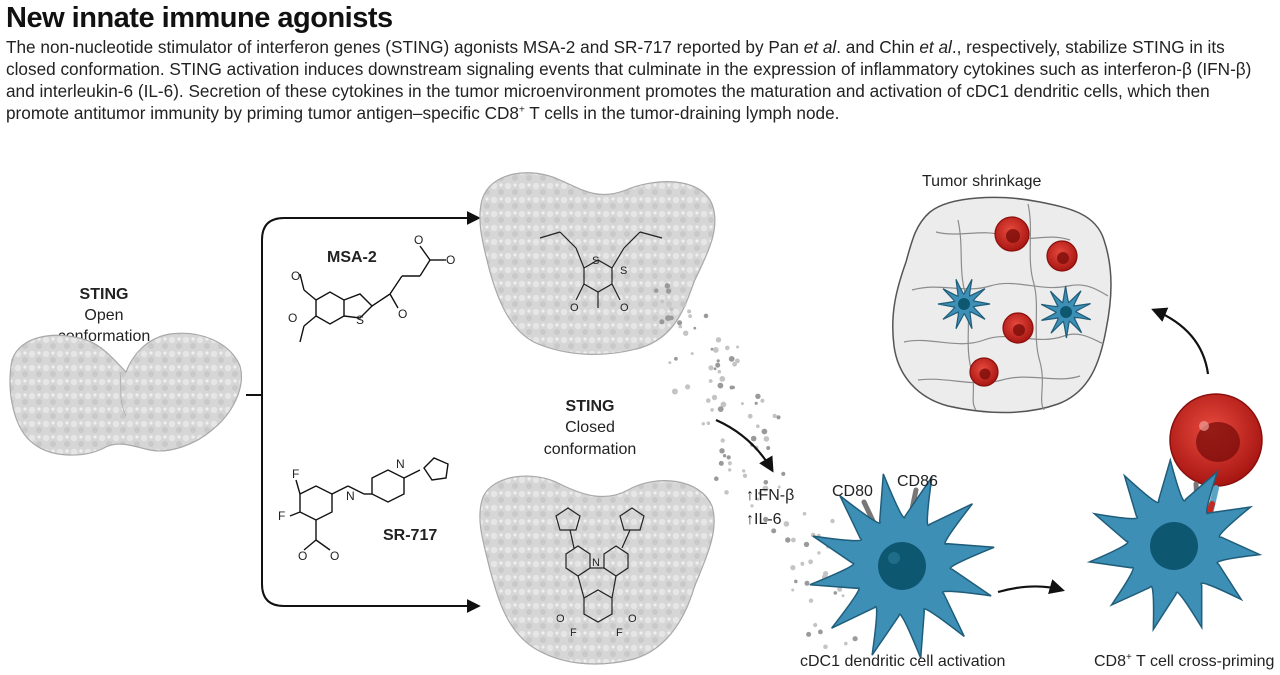 This screenshot has width=1280, height=675. I want to click on msa2-bound-sulfur-1: S, so click(595, 261).